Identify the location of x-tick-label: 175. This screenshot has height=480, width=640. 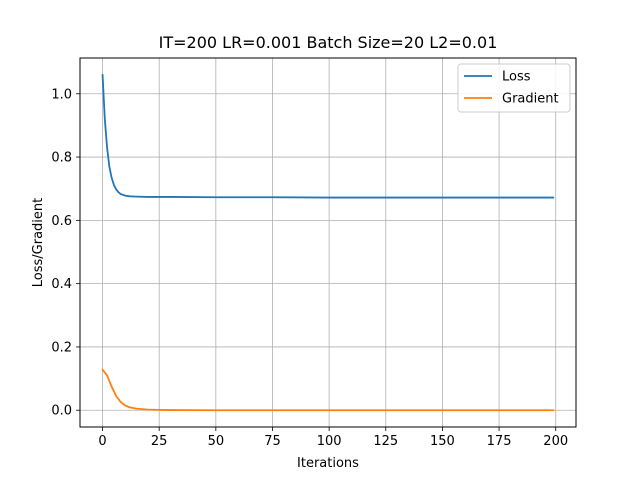
(499, 441).